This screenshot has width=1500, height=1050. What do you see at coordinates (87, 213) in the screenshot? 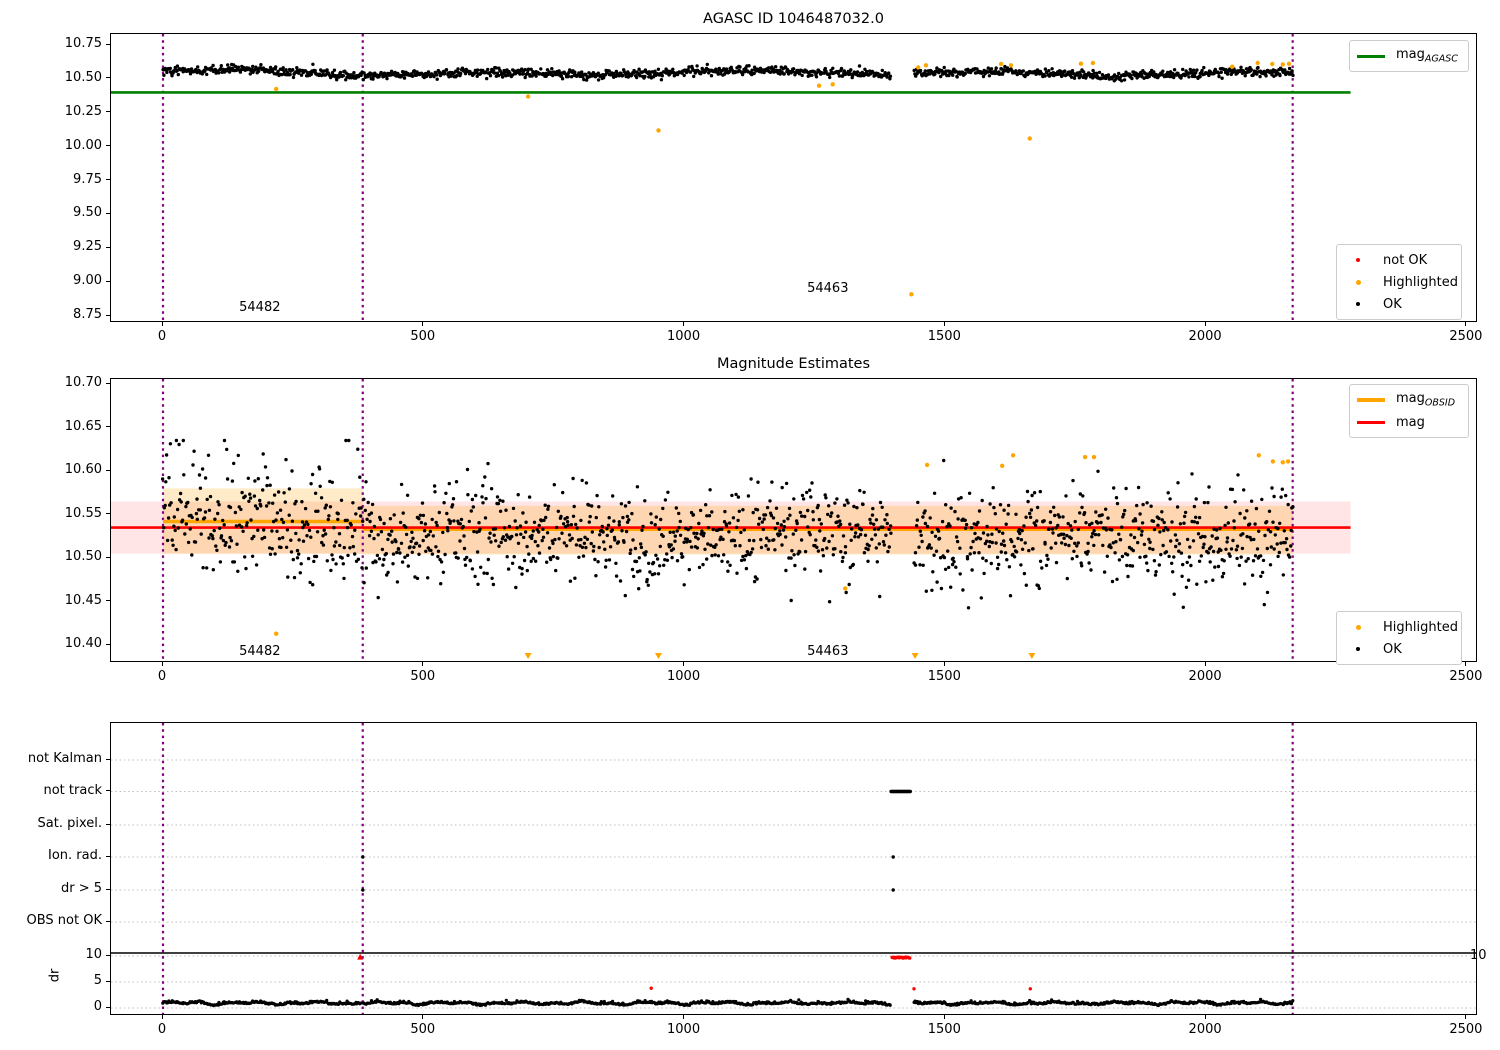
I see `y-tick-label: 9.50` at bounding box center [87, 213].